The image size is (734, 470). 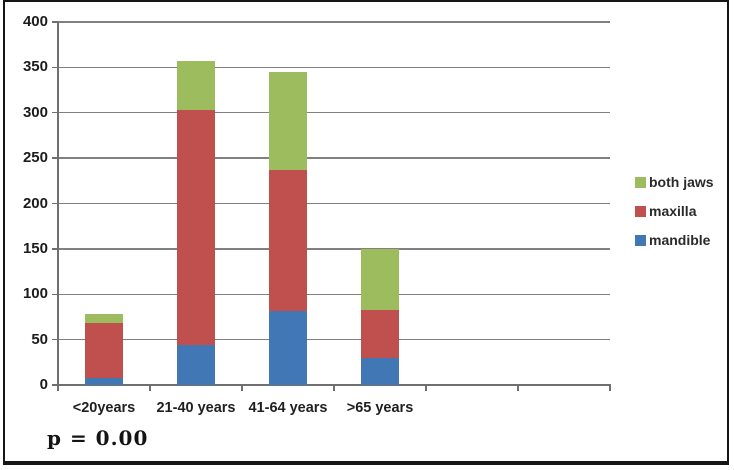 What do you see at coordinates (98, 438) in the screenshot?
I see `p-value-annotation: p = 0.00` at bounding box center [98, 438].